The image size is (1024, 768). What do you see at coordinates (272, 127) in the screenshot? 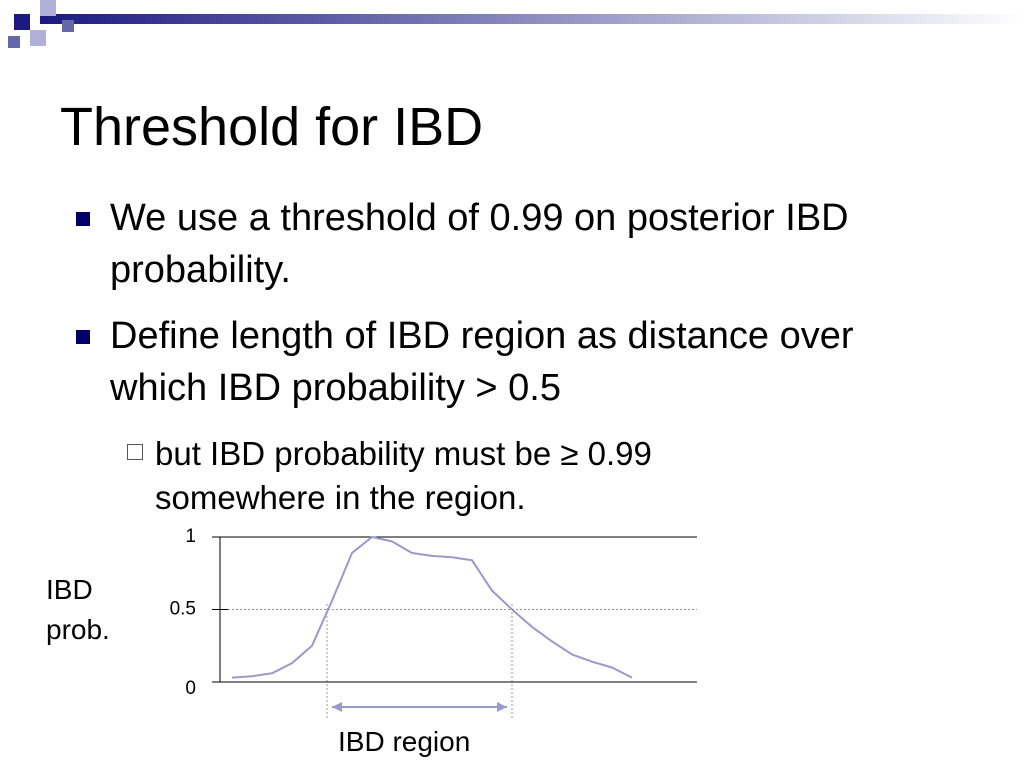
I see `slide-title: Threshold for IBD` at bounding box center [272, 127].